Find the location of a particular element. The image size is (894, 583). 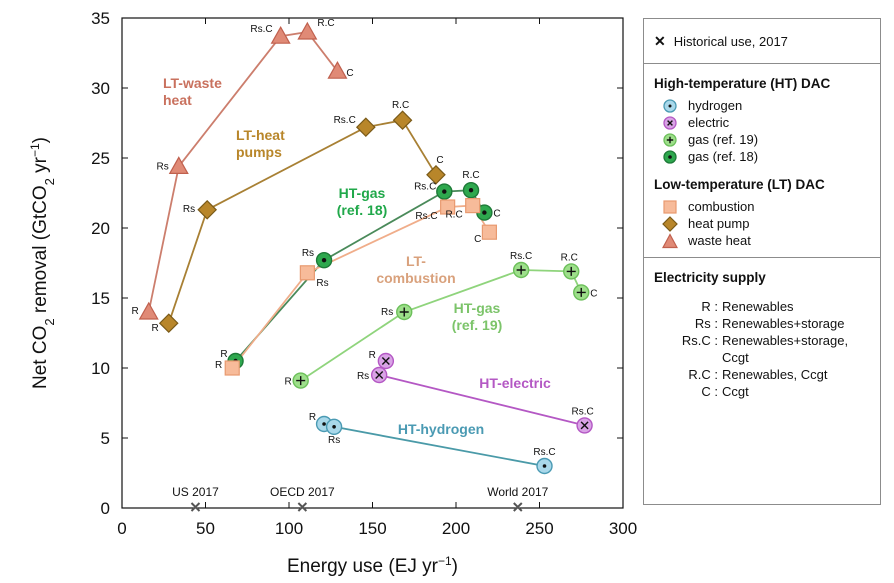

legend-lt-title: Low-temperature (LT) DAC is located at coordinates (739, 184).